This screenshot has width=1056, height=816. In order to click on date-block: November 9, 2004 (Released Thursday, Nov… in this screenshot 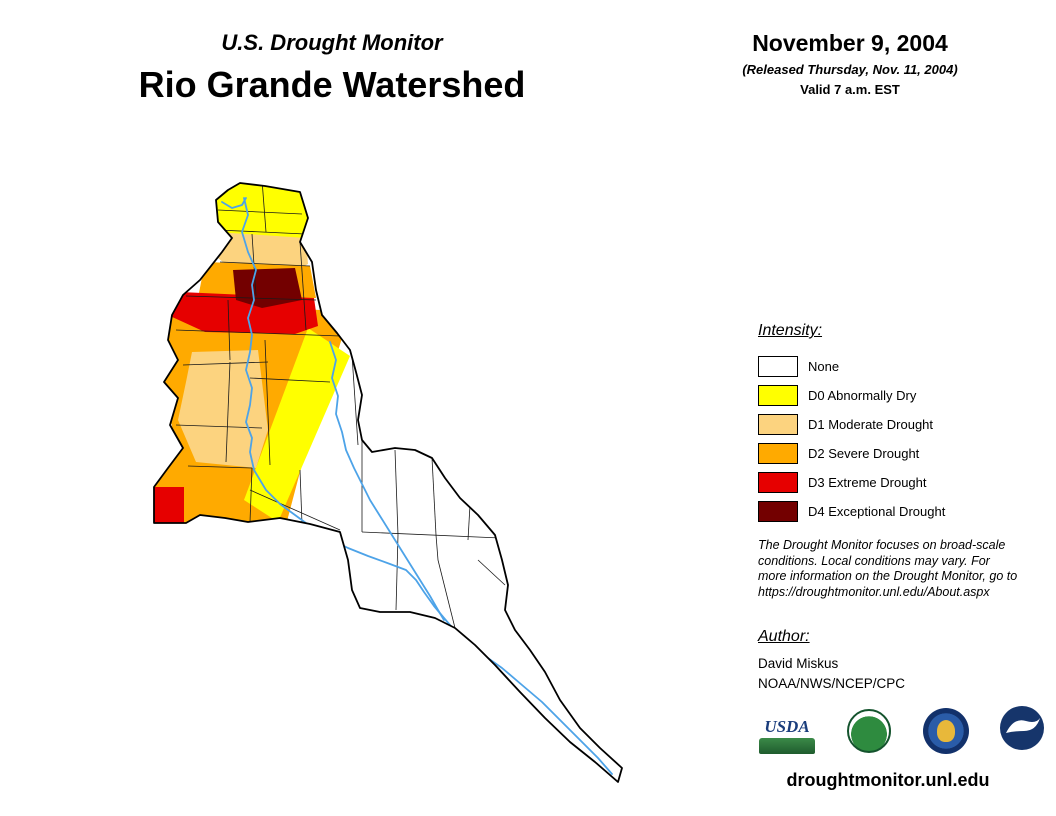, I will do `click(850, 63)`.